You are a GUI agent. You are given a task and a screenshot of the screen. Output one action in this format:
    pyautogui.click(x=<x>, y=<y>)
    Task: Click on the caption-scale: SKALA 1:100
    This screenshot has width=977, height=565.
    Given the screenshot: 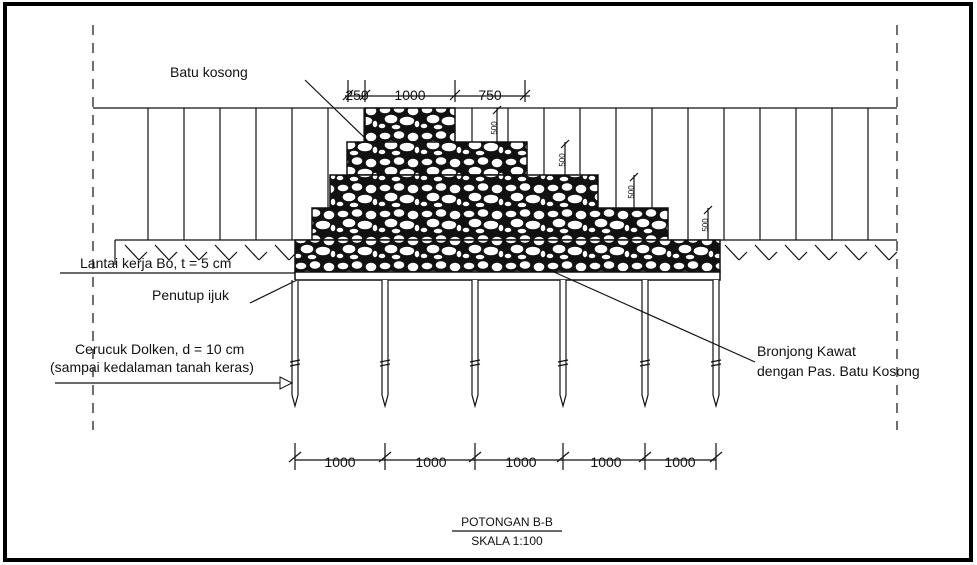 What is the action you would take?
    pyautogui.click(x=507, y=541)
    